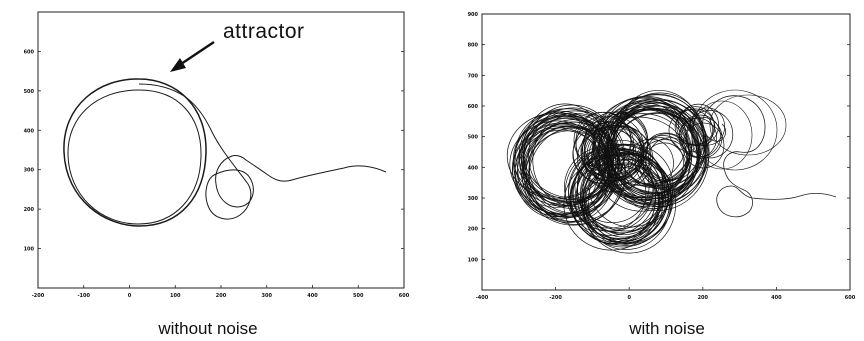 The height and width of the screenshot is (341, 864). Describe the element at coordinates (130, 296) in the screenshot. I see `left-x-tick-label: 0` at that location.